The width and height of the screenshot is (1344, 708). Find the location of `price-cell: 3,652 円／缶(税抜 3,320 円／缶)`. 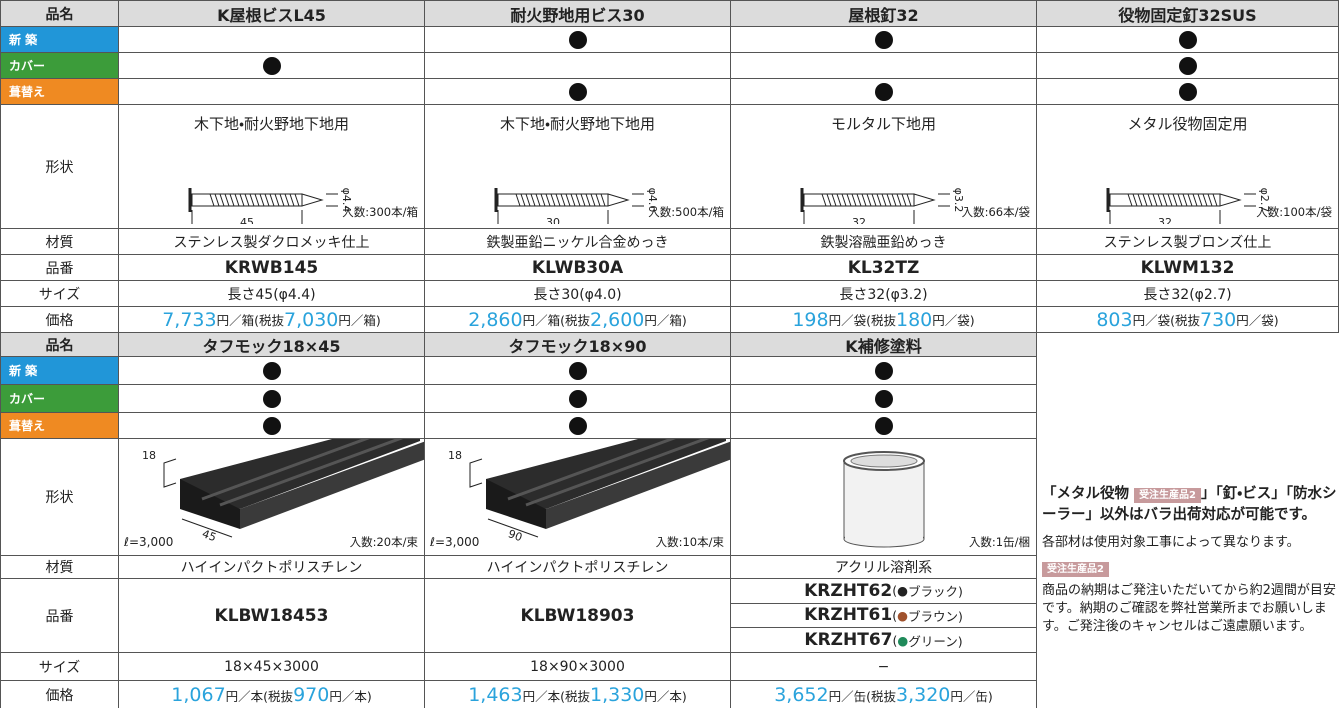

price-cell: 3,652 円／缶(税抜 3,320 円／缶) is located at coordinates (883, 694).